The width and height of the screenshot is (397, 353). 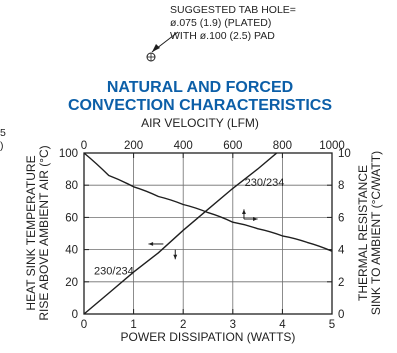 I want to click on tab-hole-note-line: ø.075 (1.9) (PLATED), so click(x=221, y=23).